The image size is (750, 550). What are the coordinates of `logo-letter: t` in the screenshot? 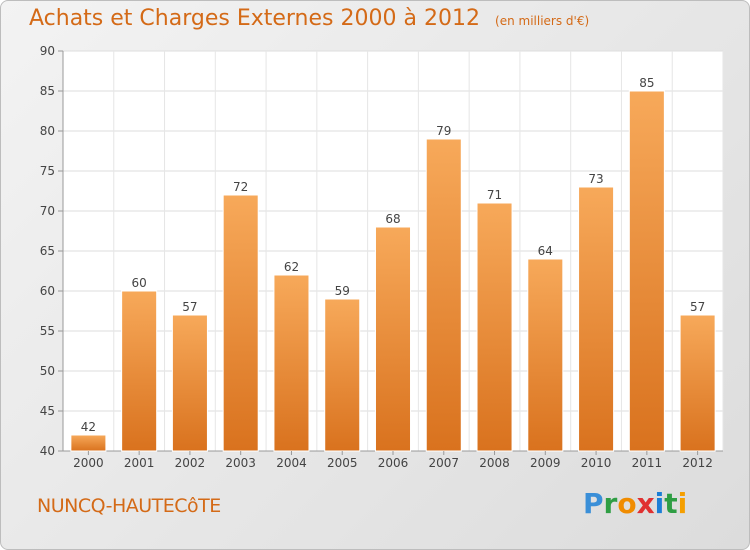 It's located at (671, 503).